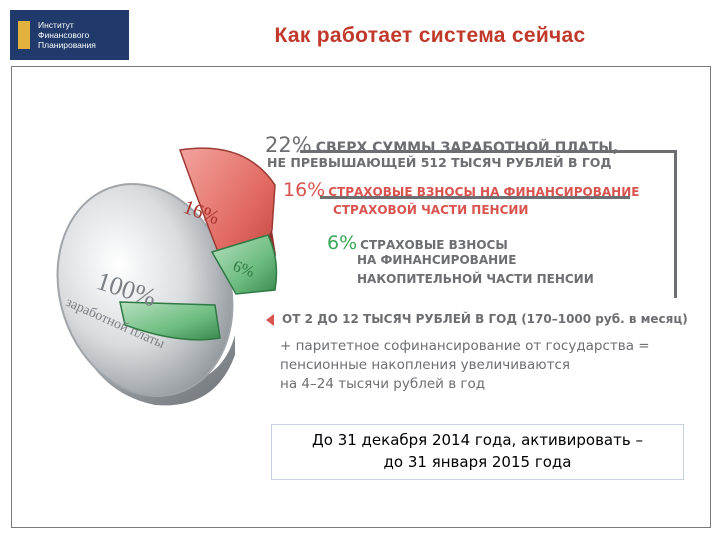 This screenshot has width=720, height=540. What do you see at coordinates (434, 245) in the screenshot?
I see `line-6-text-1: СТРАХОВЫЕ ВЗНОСЫ` at bounding box center [434, 245].